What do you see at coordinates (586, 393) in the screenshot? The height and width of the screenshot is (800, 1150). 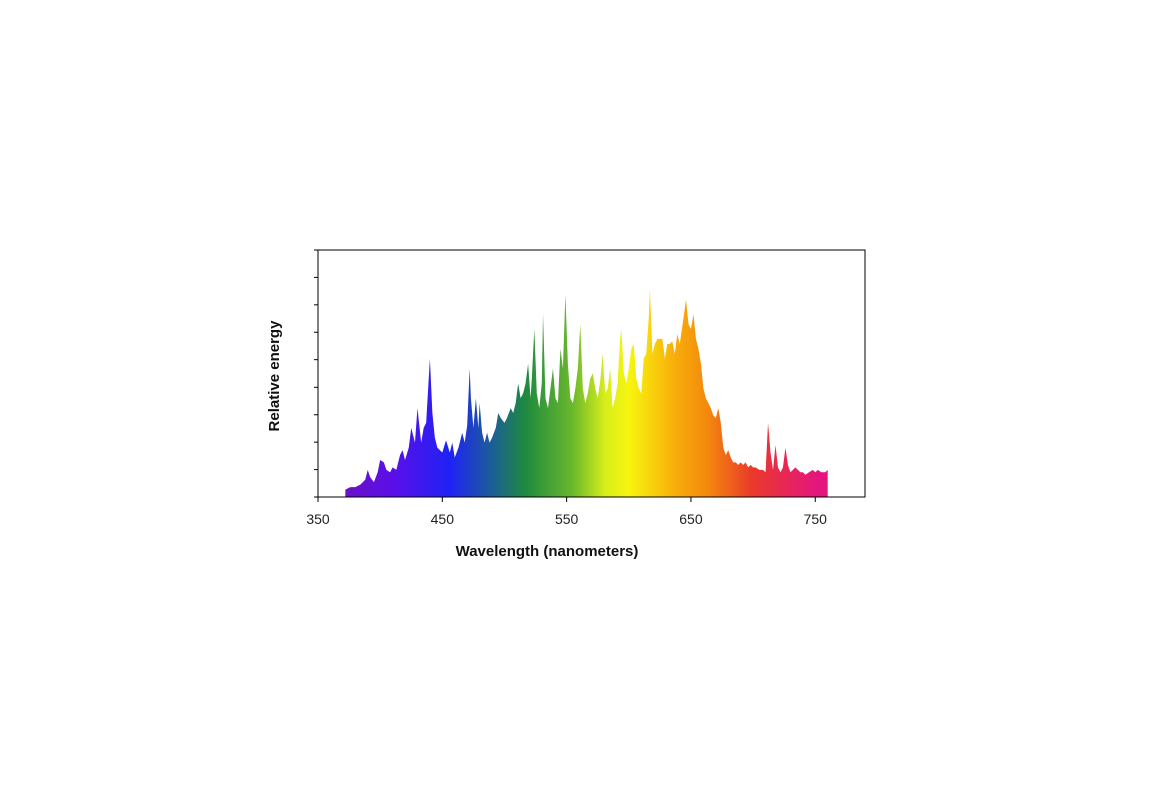 I see `spectrum-area` at bounding box center [586, 393].